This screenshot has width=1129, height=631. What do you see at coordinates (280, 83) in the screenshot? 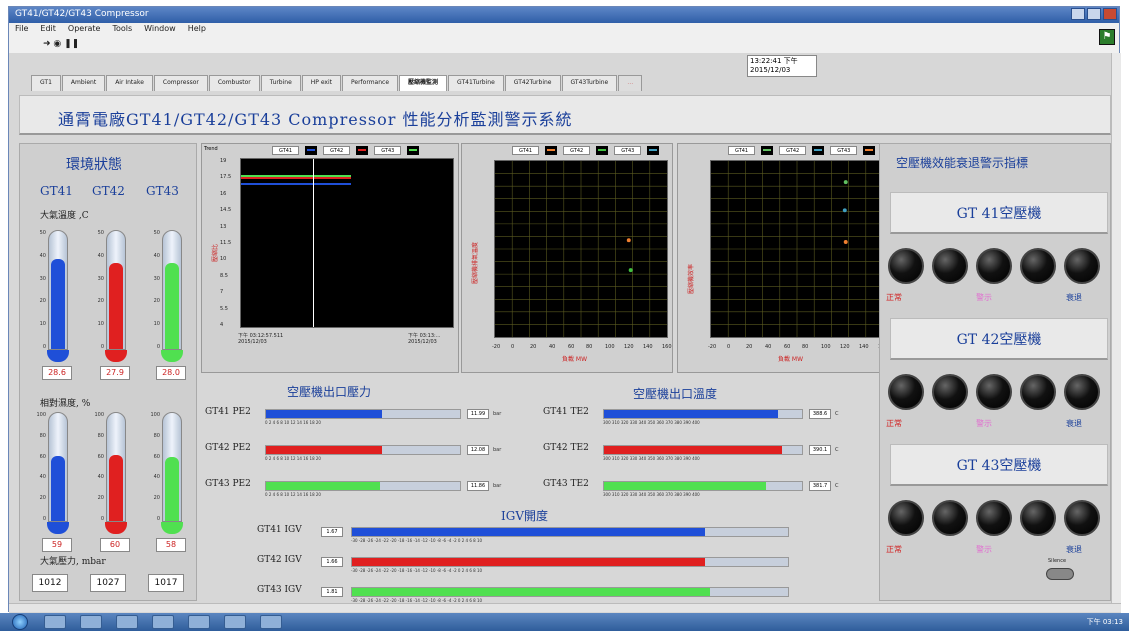
I see `tab-5: Turbine` at bounding box center [280, 83].